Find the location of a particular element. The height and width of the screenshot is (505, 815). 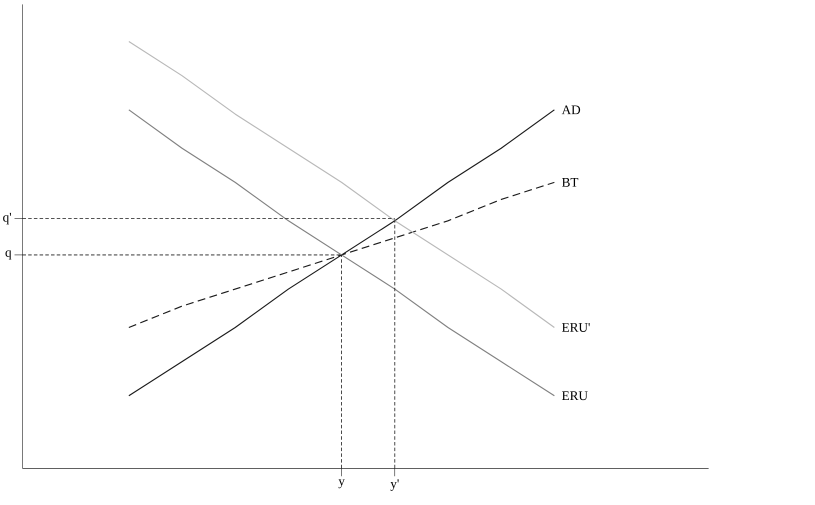

ref-line-label: q is located at coordinates (9, 255).